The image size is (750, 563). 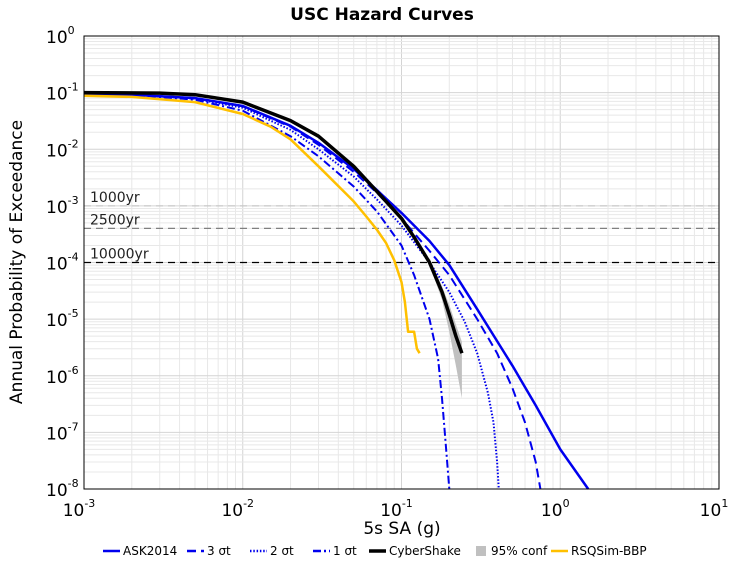 What do you see at coordinates (609, 551) in the screenshot?
I see `legend-label: RSQSim-BBP` at bounding box center [609, 551].